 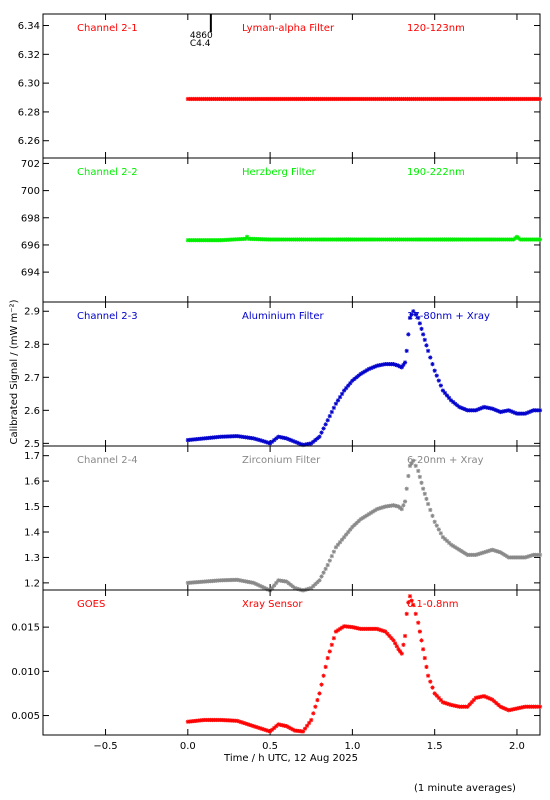 What do you see at coordinates (435, 746) in the screenshot?
I see `x-tick-label: 1.5` at bounding box center [435, 746].